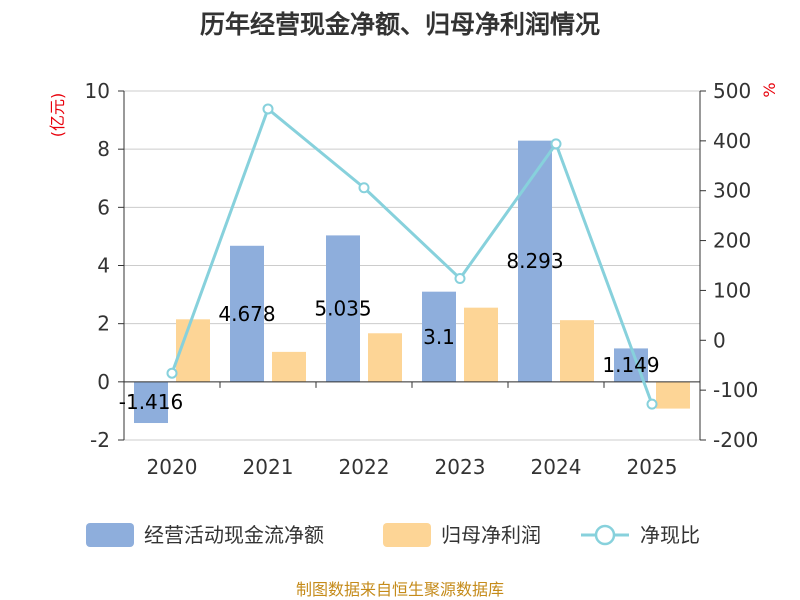  What do you see at coordinates (103, 266) in the screenshot?
I see `y-left-tick-label: 4` at bounding box center [103, 266].